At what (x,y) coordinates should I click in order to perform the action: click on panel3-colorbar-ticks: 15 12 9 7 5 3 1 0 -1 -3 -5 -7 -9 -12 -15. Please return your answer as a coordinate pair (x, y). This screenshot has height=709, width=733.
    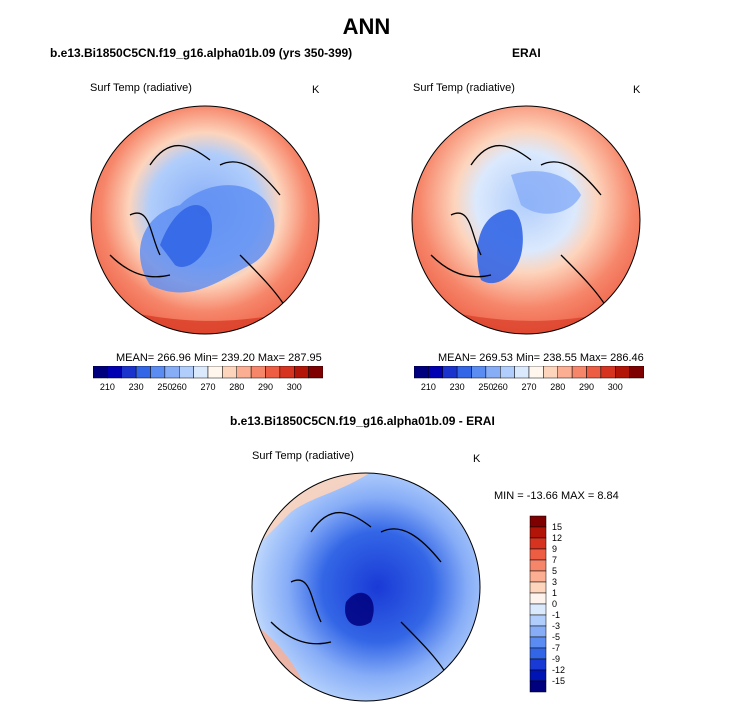
    Looking at the image, I should click on (558, 604).